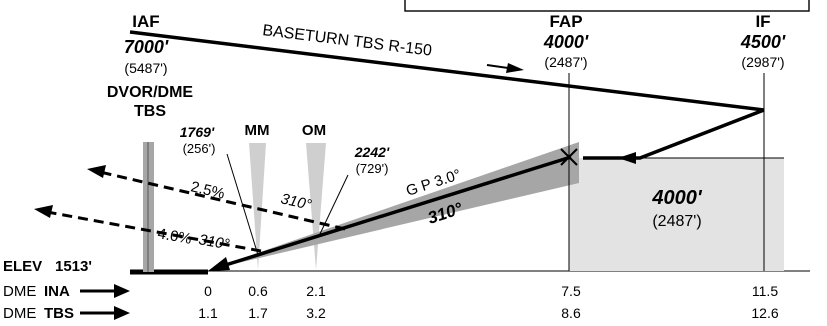  Describe the element at coordinates (515, 68) in the screenshot. I see `baseturn-direction-arrow-head` at that location.